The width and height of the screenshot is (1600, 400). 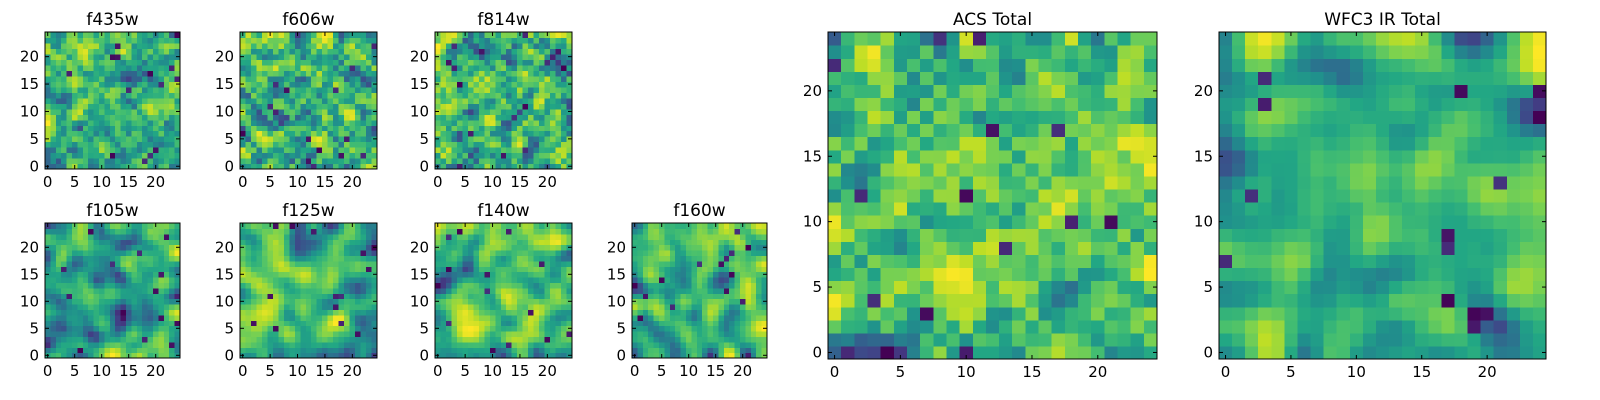 What do you see at coordinates (29, 57) in the screenshot?
I see `y-tick-label: 20` at bounding box center [29, 57].